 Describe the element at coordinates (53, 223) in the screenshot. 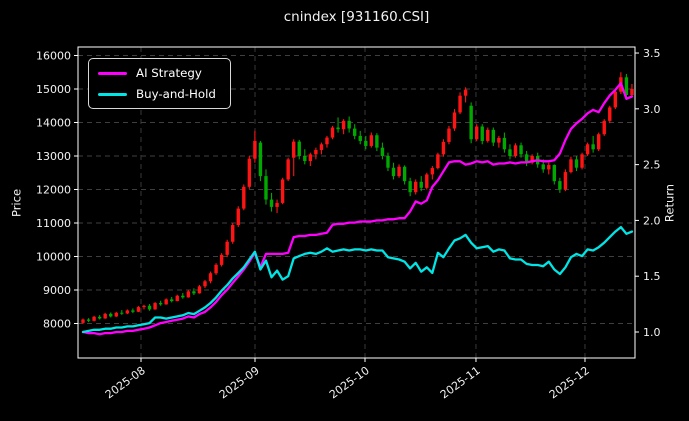

I see `y-tick-label: 11000` at that location.